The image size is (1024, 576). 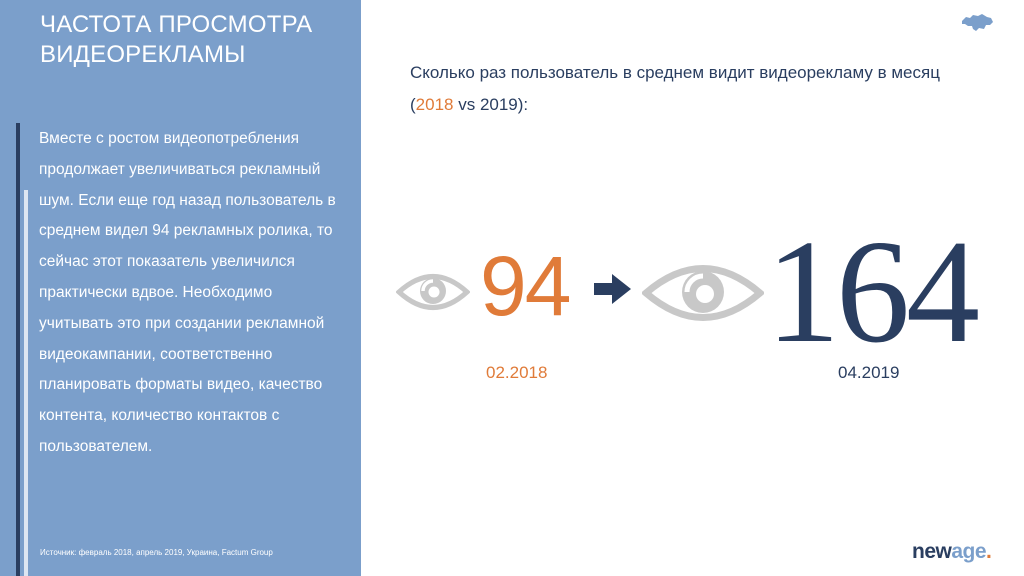 What do you see at coordinates (612, 289) in the screenshot?
I see `arrow-right-icon` at bounding box center [612, 289].